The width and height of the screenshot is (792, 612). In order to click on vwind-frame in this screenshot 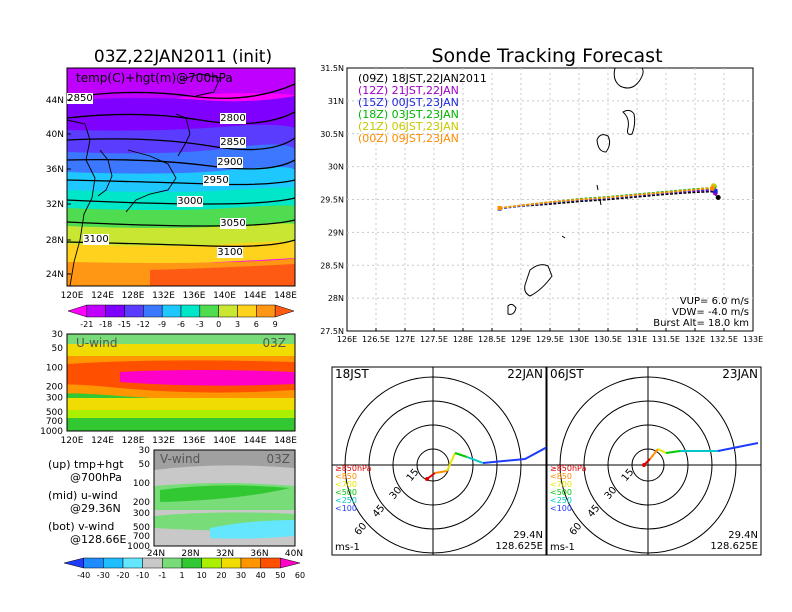, I will do `click(224, 498)`.